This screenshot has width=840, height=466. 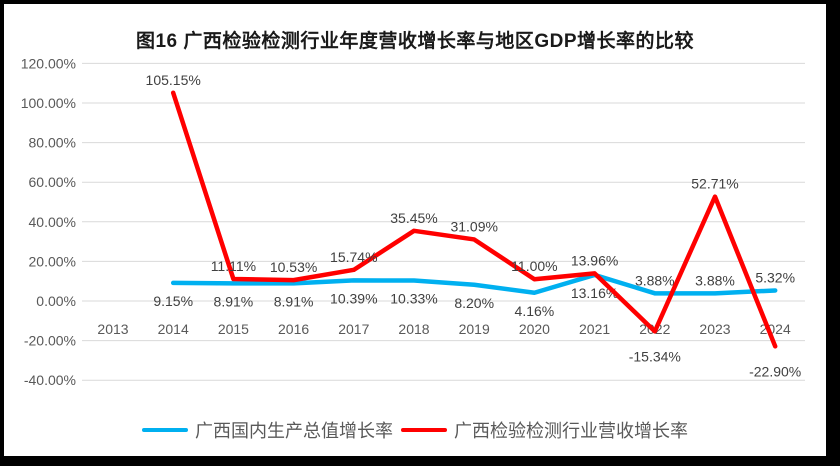 What do you see at coordinates (594, 329) in the screenshot?
I see `x-axis-label: 2021` at bounding box center [594, 329].